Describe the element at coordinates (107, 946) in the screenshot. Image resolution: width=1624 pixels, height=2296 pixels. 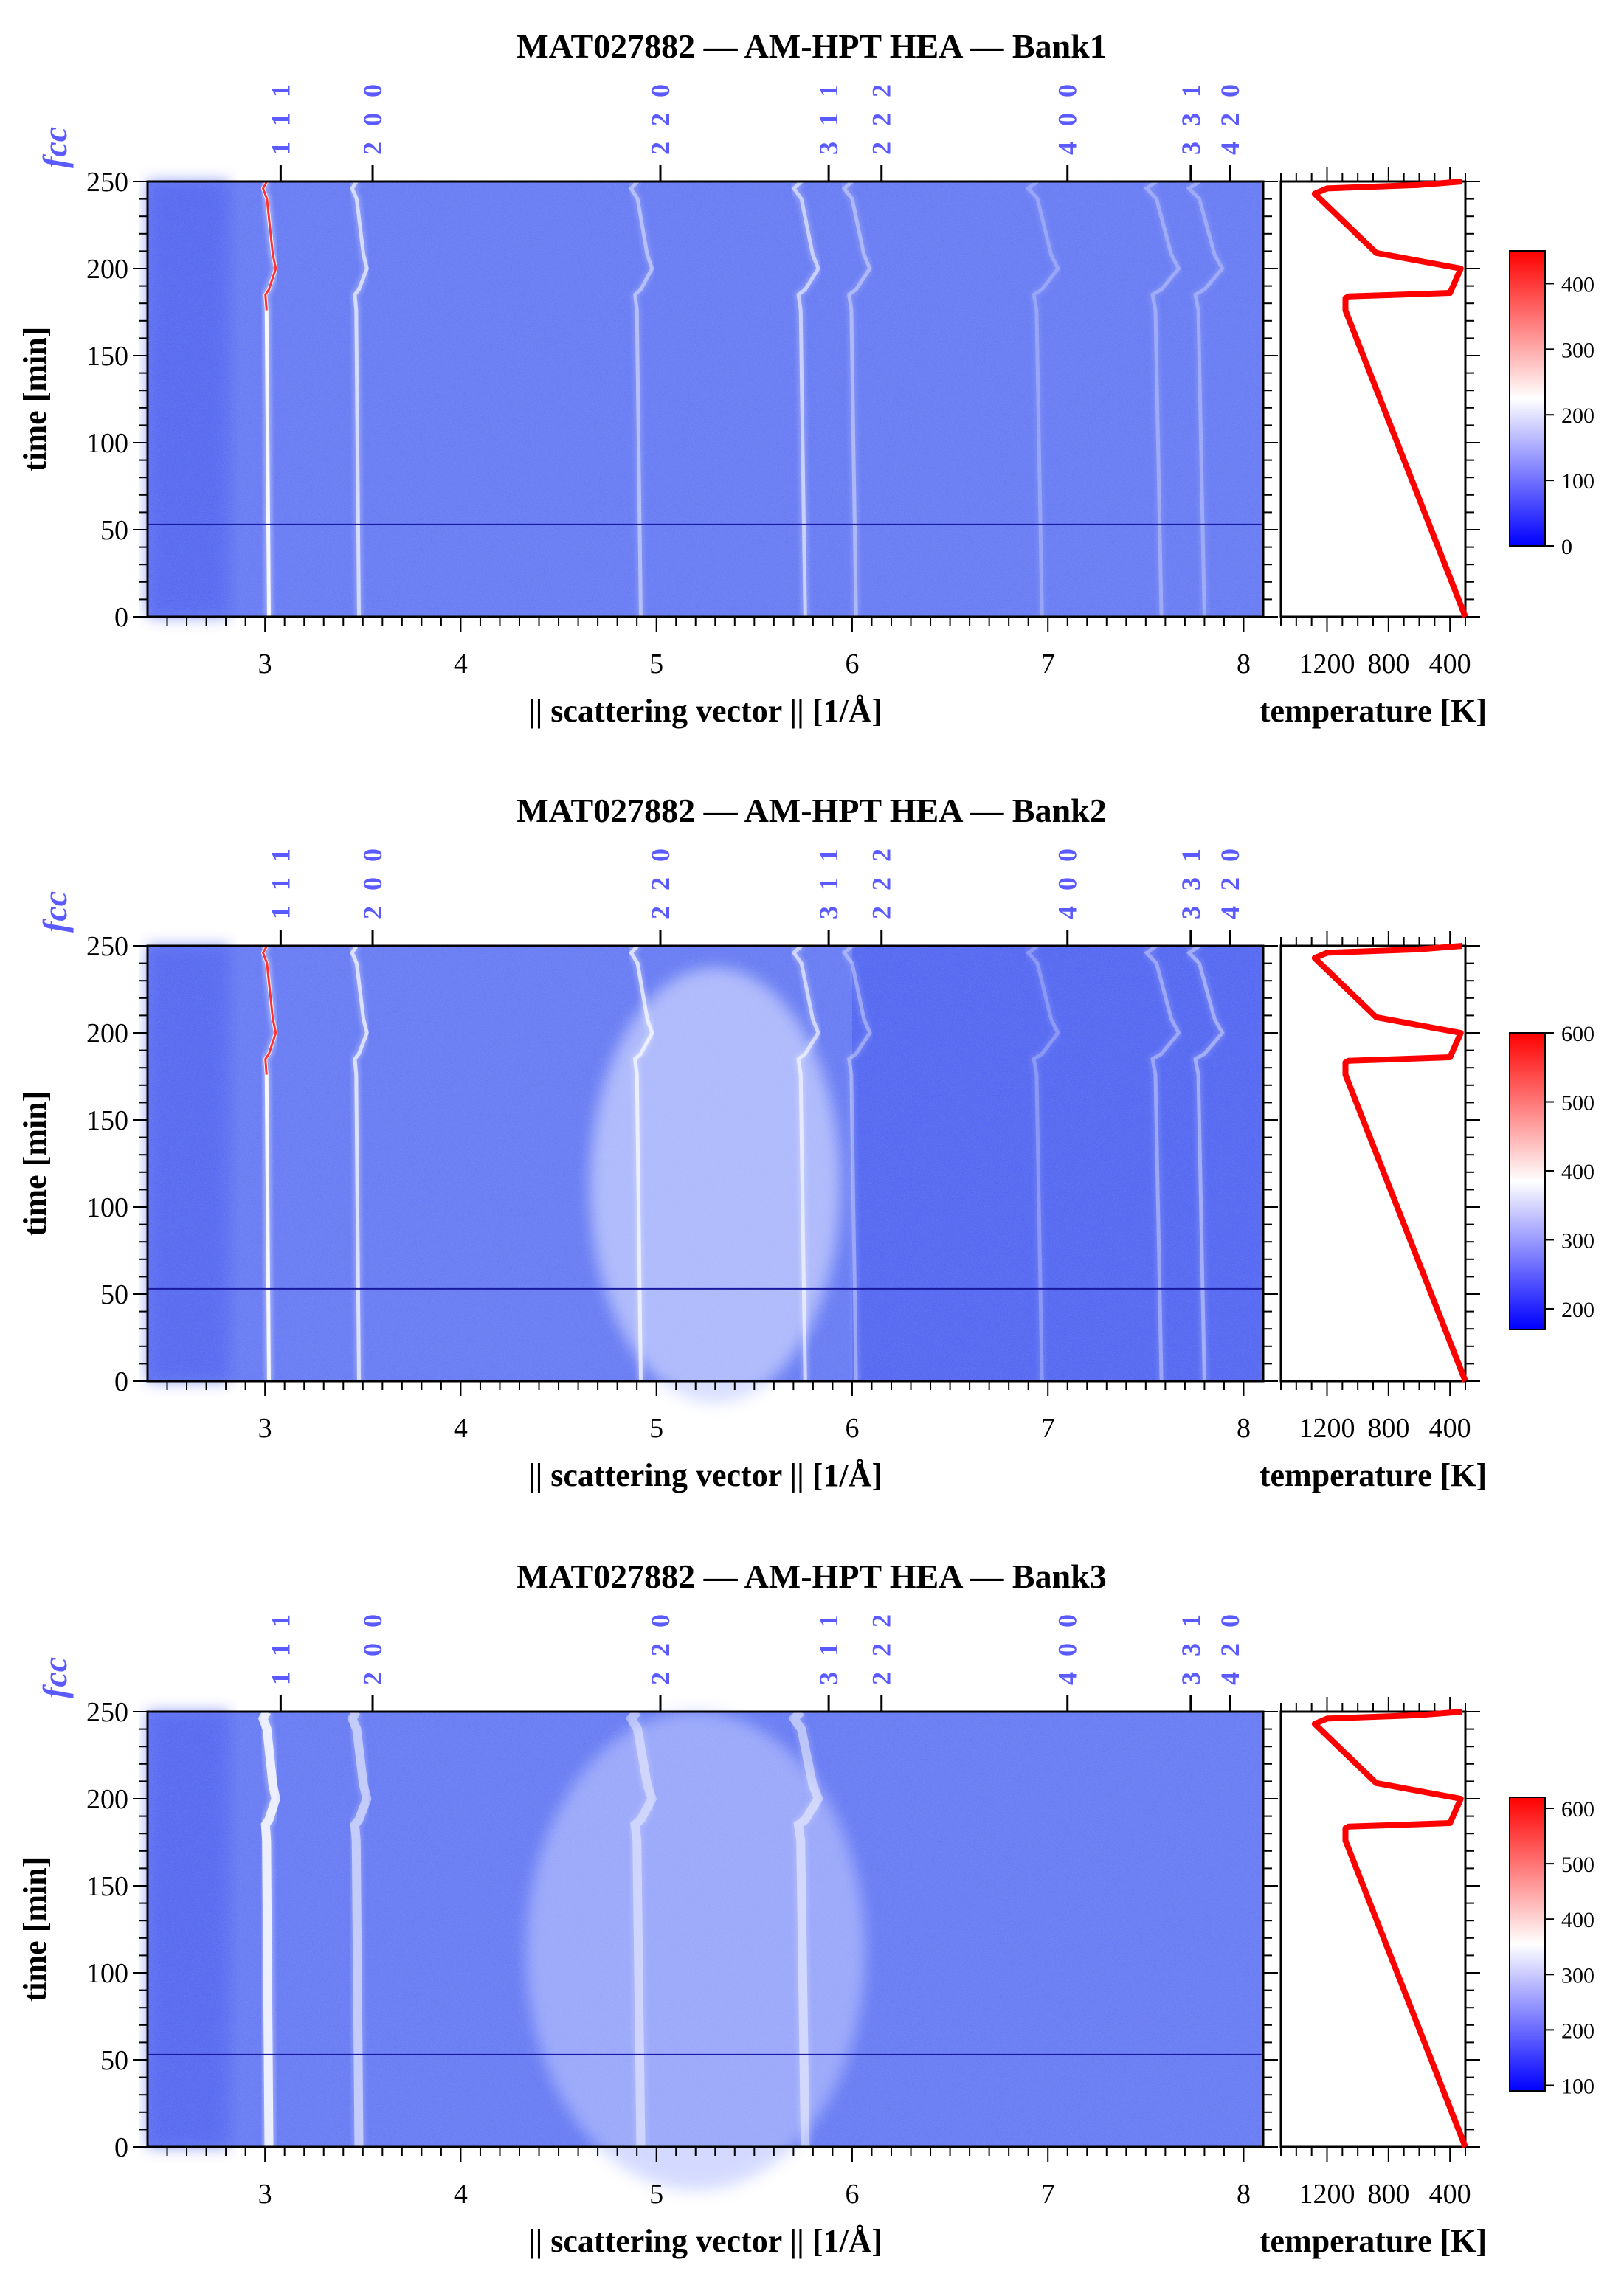
I see `y-tick-label: 250` at that location.